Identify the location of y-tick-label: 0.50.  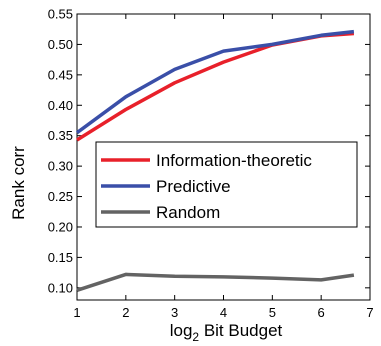
(60, 44).